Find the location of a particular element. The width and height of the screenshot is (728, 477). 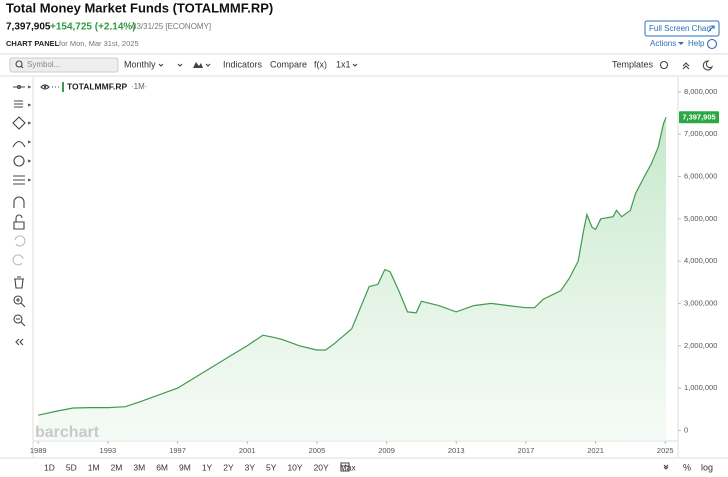

y-tick-label: 7,000,000 is located at coordinates (700, 133).